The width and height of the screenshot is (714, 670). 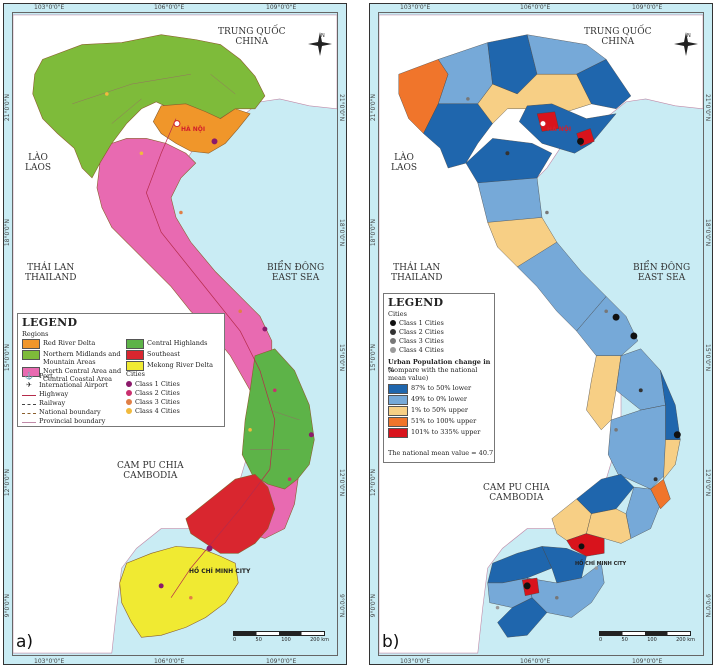 What do you see at coordinates (441, 453) in the screenshot?
I see `legend-mean-note: The national mean value = 40.7` at bounding box center [441, 453].